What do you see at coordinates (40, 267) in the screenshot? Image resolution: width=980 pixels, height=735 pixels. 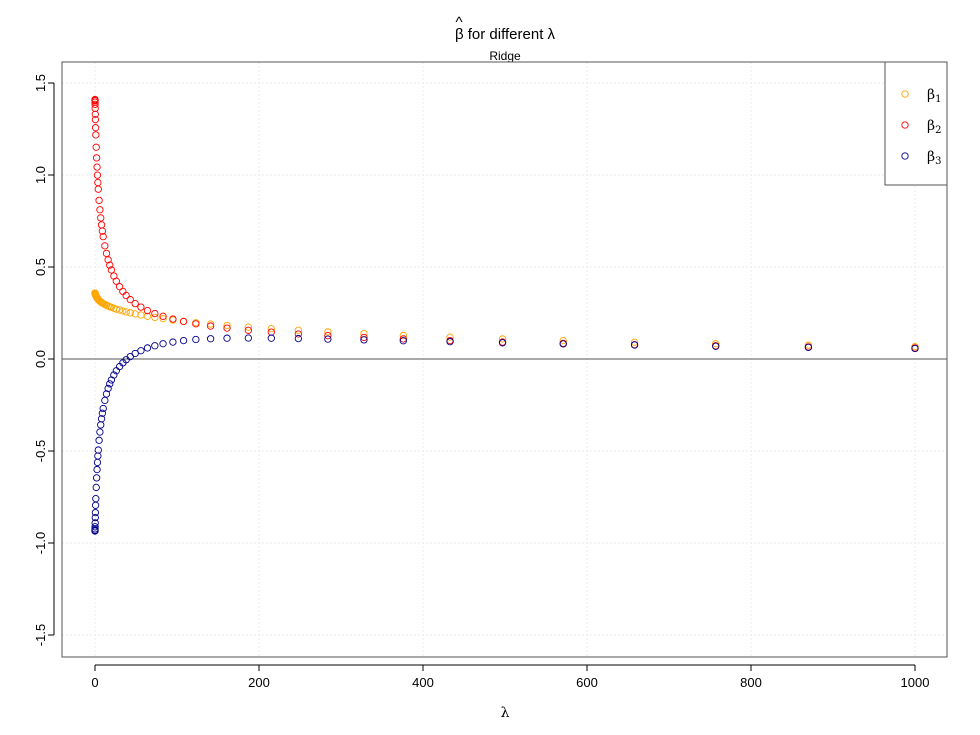 I see `y-tick-label: 0.5` at bounding box center [40, 267].